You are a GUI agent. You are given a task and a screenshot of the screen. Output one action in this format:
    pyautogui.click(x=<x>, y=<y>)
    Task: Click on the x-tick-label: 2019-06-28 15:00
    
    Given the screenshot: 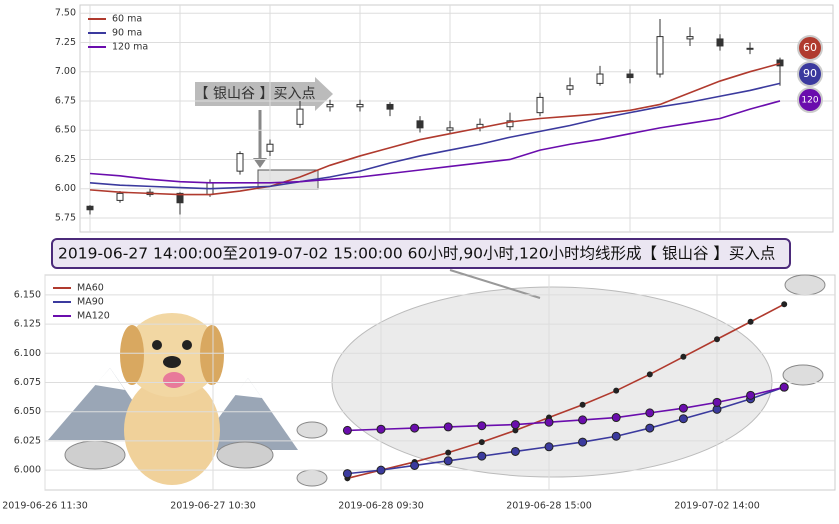 What is the action you would take?
    pyautogui.click(x=549, y=506)
    